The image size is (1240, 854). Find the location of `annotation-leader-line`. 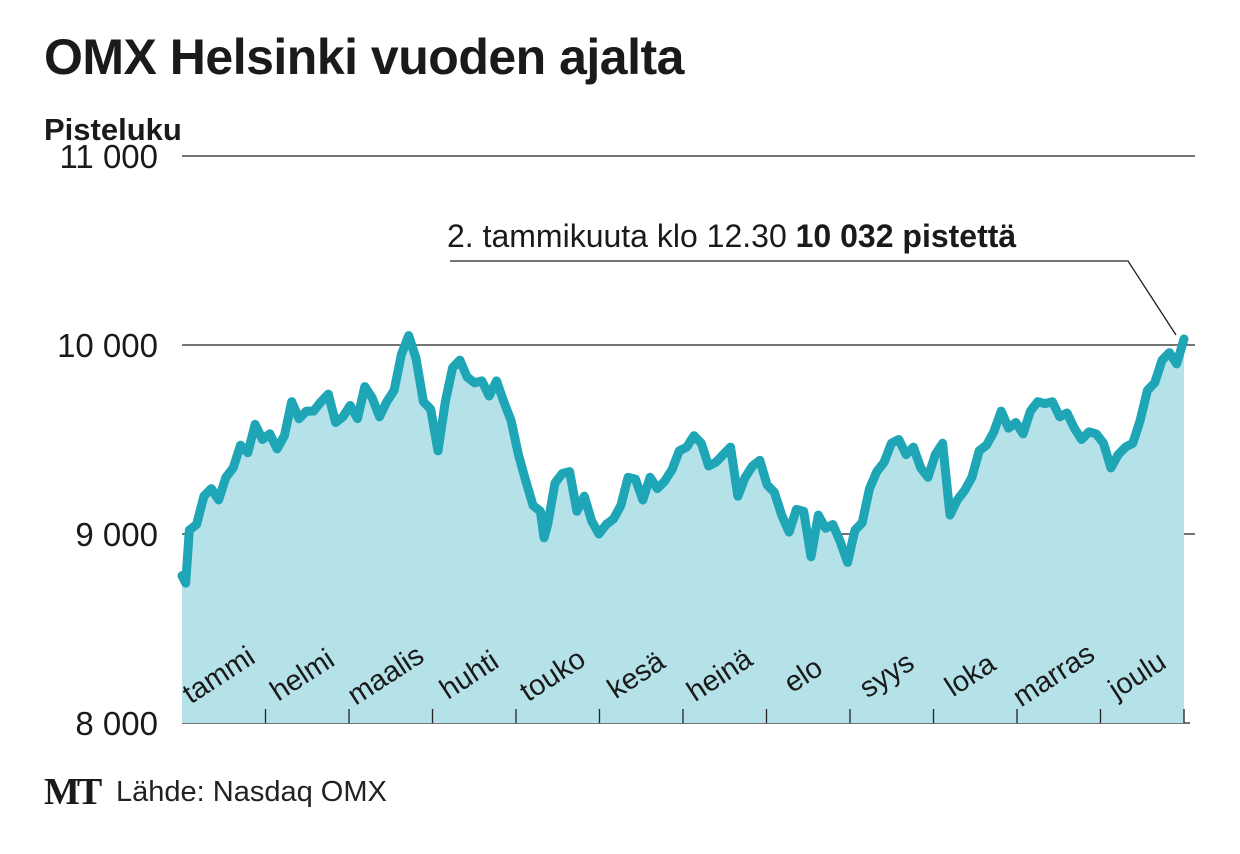

annotation-leader-line is located at coordinates (813, 298).